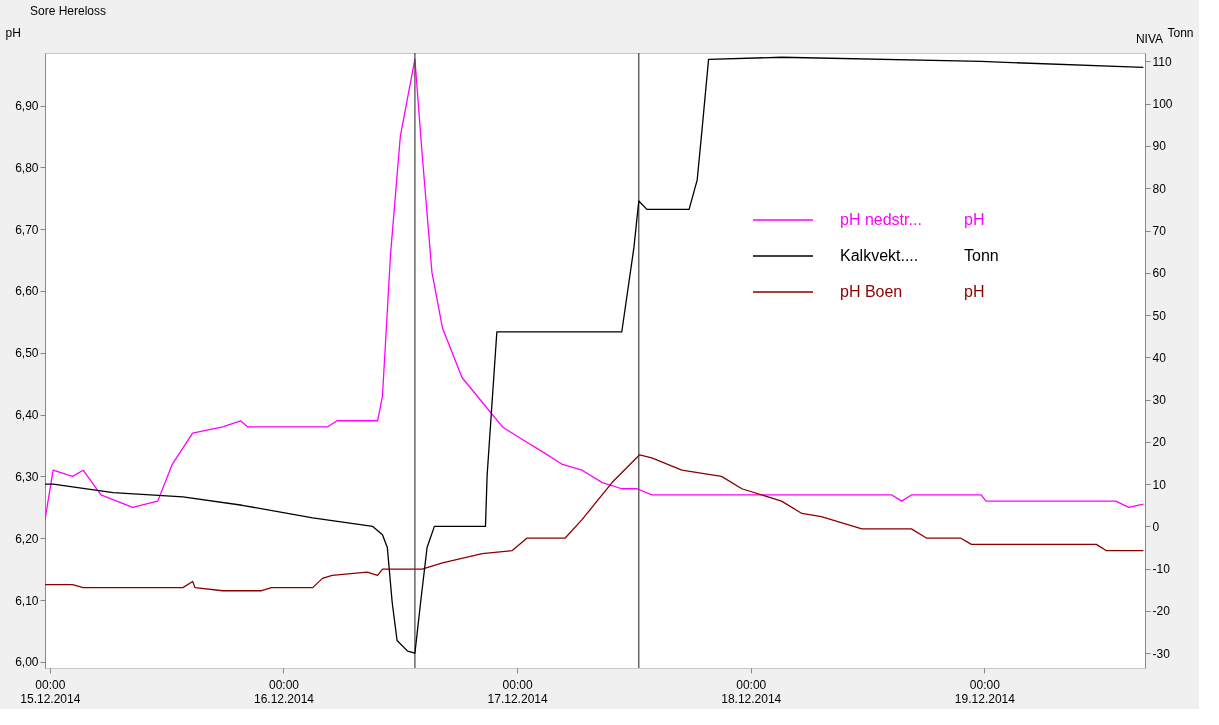  Describe the element at coordinates (751, 691) in the screenshot. I see `x-tick-label: 00:00 18.12.2014` at that location.